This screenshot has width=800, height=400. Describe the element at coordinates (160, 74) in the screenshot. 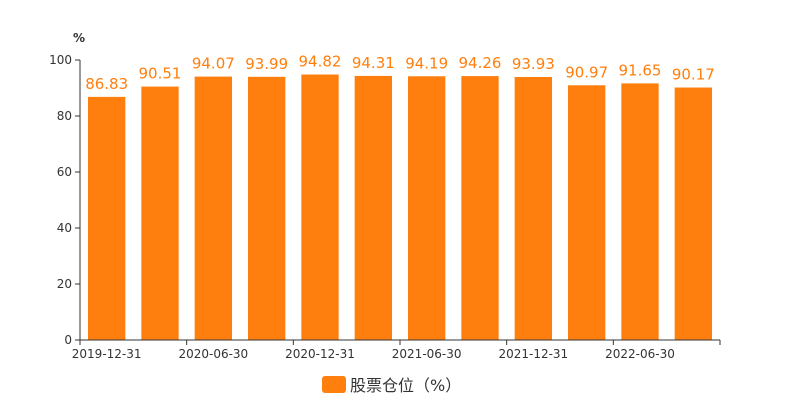

I see `bar-value-label: 90.51` at that location.